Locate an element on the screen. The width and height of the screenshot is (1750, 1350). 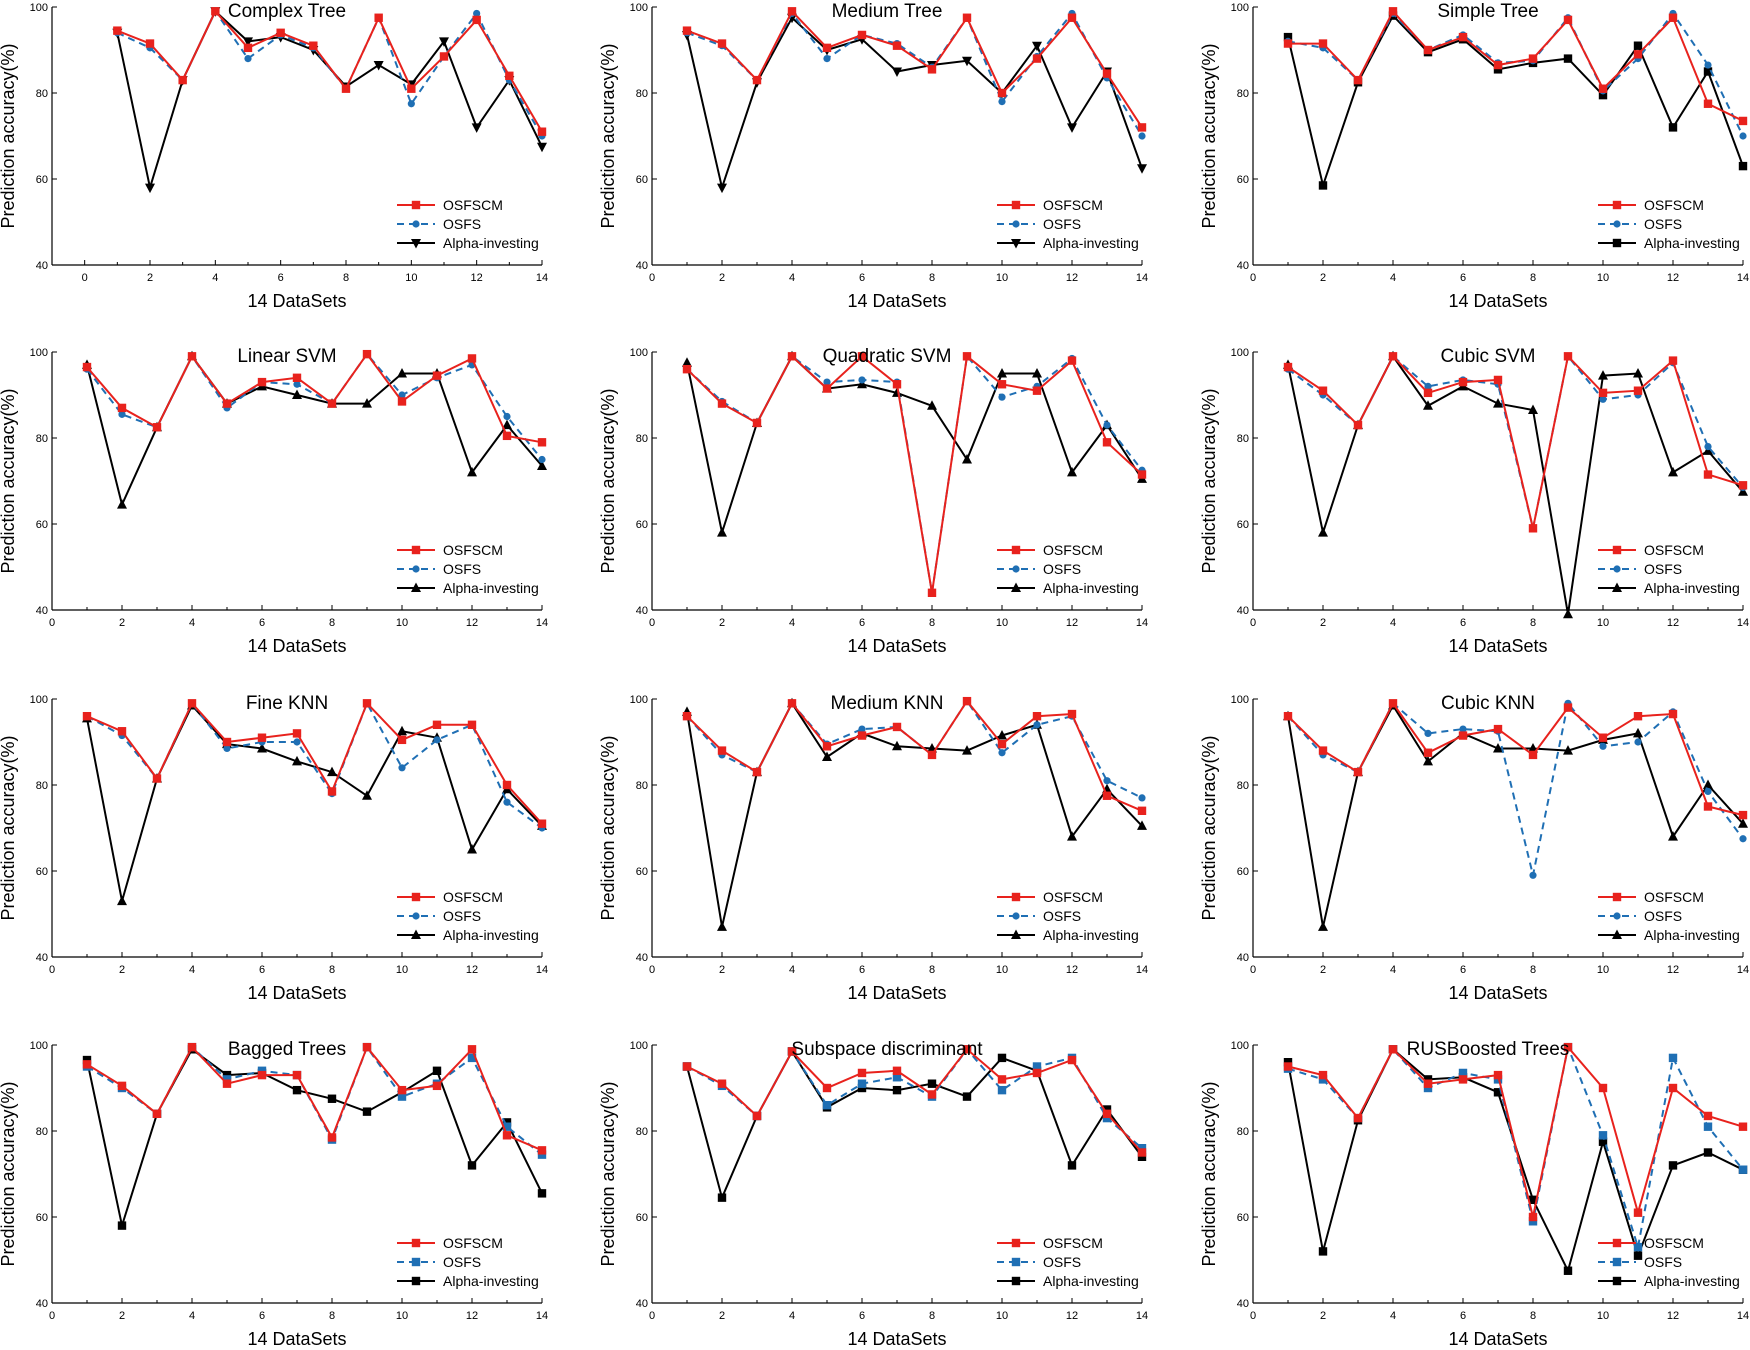
y-tick-label: 40 is located at coordinates (642, 1304).